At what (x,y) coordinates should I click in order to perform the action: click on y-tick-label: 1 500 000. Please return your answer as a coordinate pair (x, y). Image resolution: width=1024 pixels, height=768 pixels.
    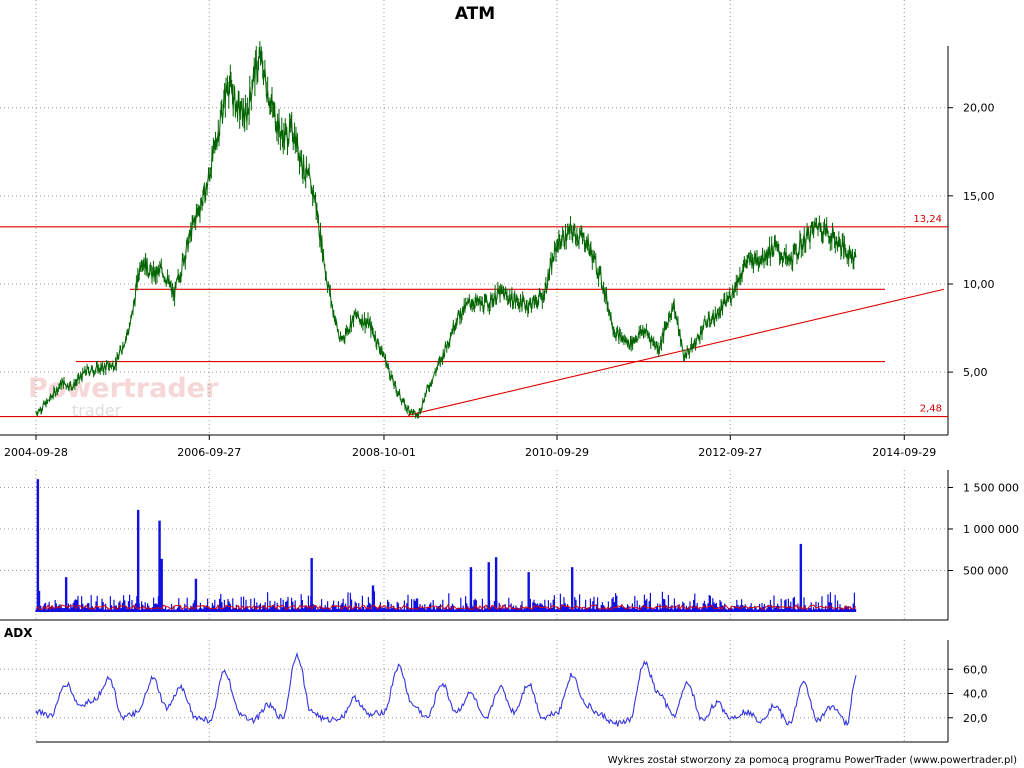
    Looking at the image, I should click on (991, 487).